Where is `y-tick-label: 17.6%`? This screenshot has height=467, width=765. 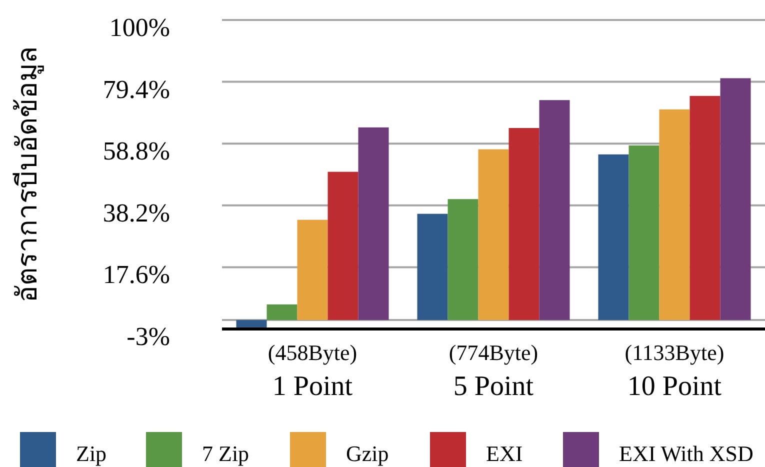
y-tick-label: 17.6% is located at coordinates (136, 275).